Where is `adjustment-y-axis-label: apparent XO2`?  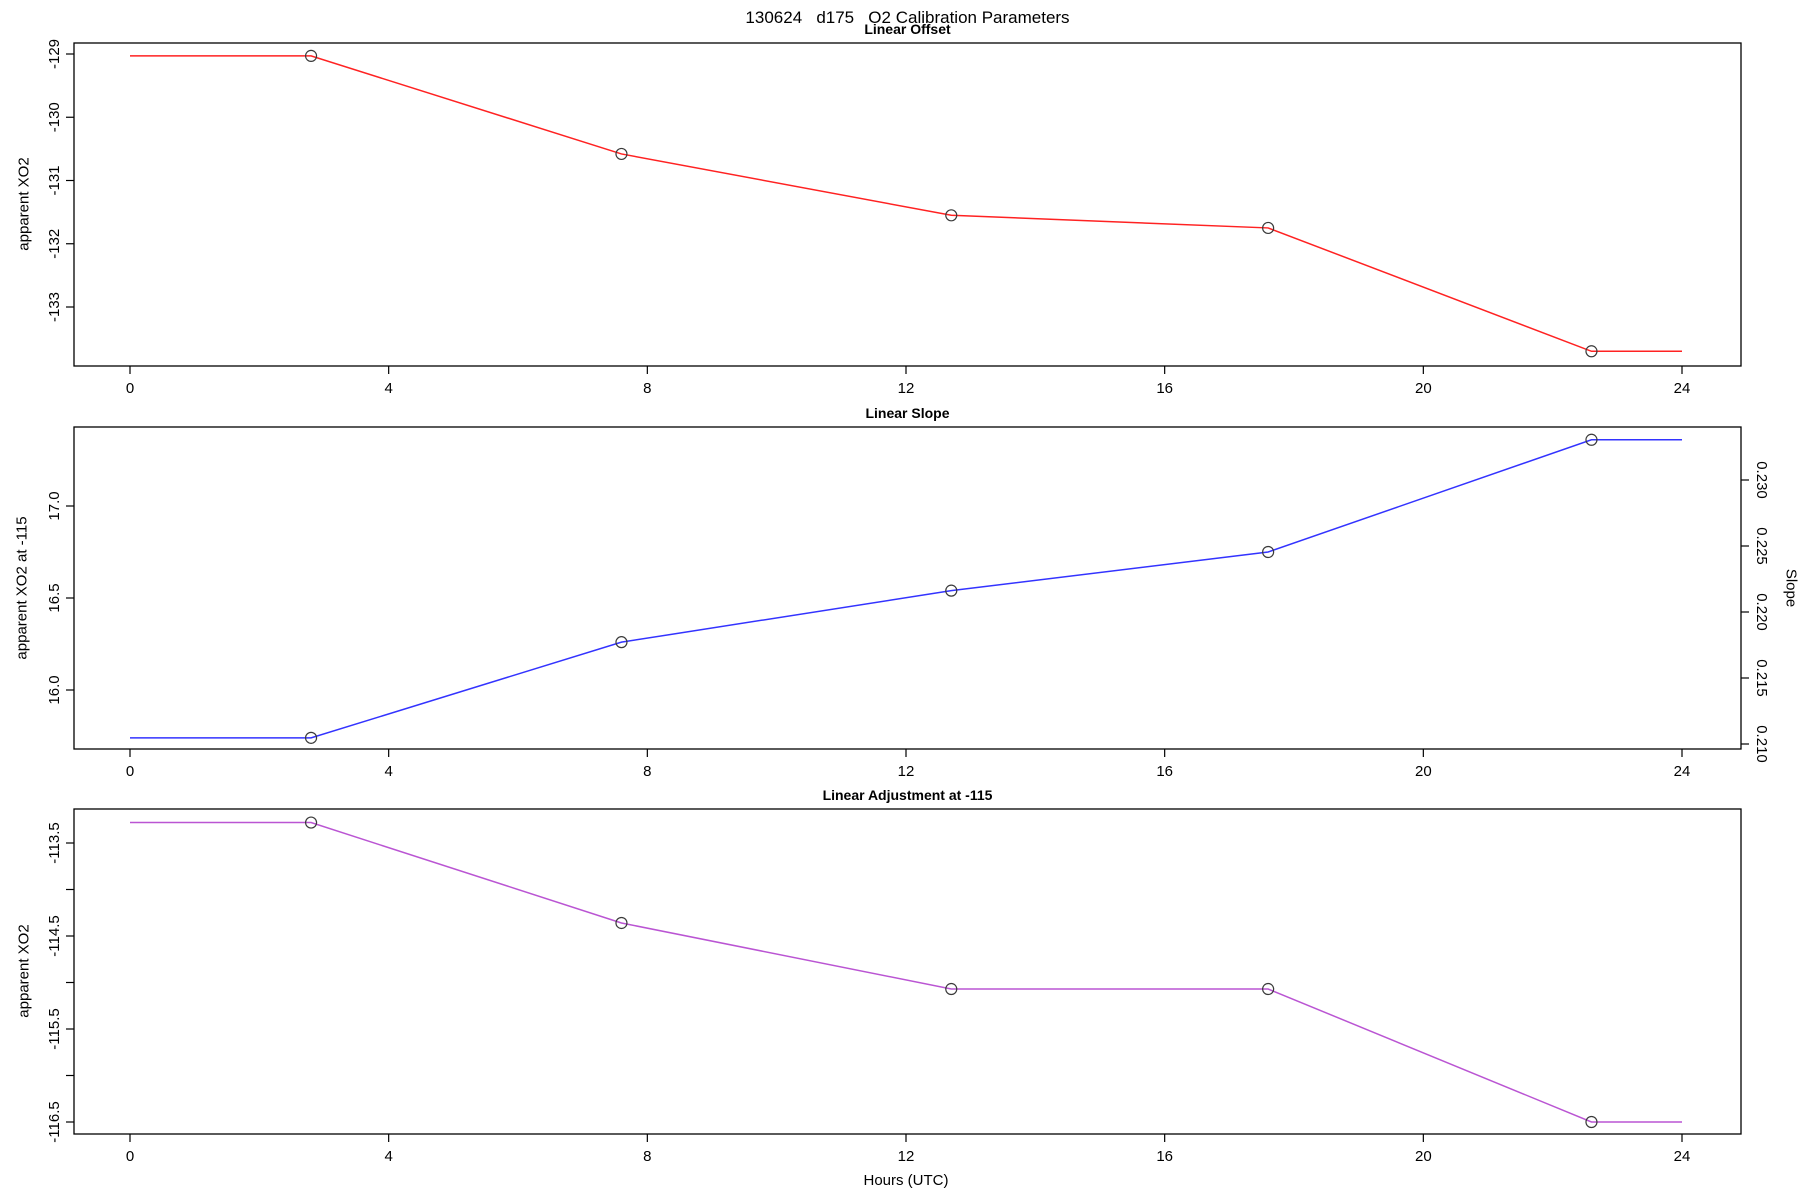
adjustment-y-axis-label: apparent XO2 is located at coordinates (24, 971).